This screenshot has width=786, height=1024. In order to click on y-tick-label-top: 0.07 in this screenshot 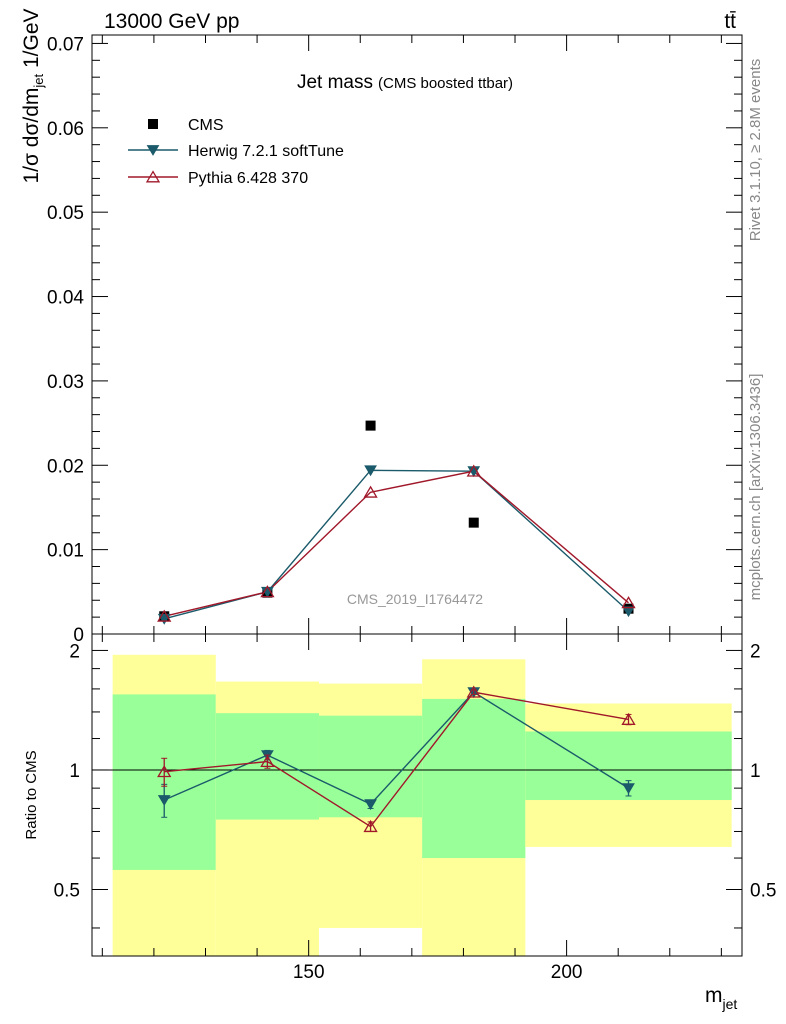, I will do `click(65, 44)`.